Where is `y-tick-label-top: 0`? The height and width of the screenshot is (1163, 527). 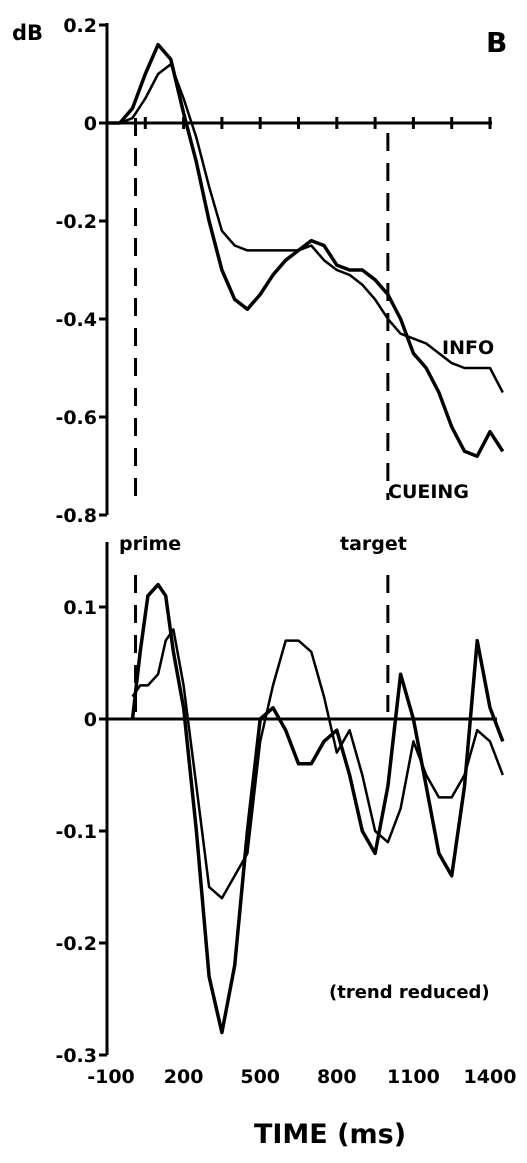 y-tick-label-top: 0 is located at coordinates (90, 124).